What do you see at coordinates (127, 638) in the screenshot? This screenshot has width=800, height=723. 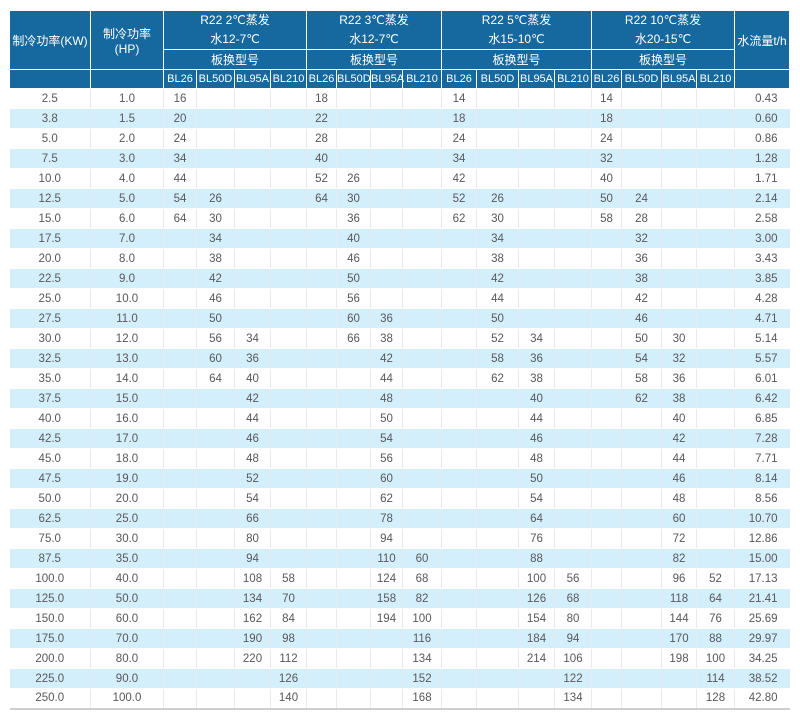 I see `hp-cell: 70.0` at bounding box center [127, 638].